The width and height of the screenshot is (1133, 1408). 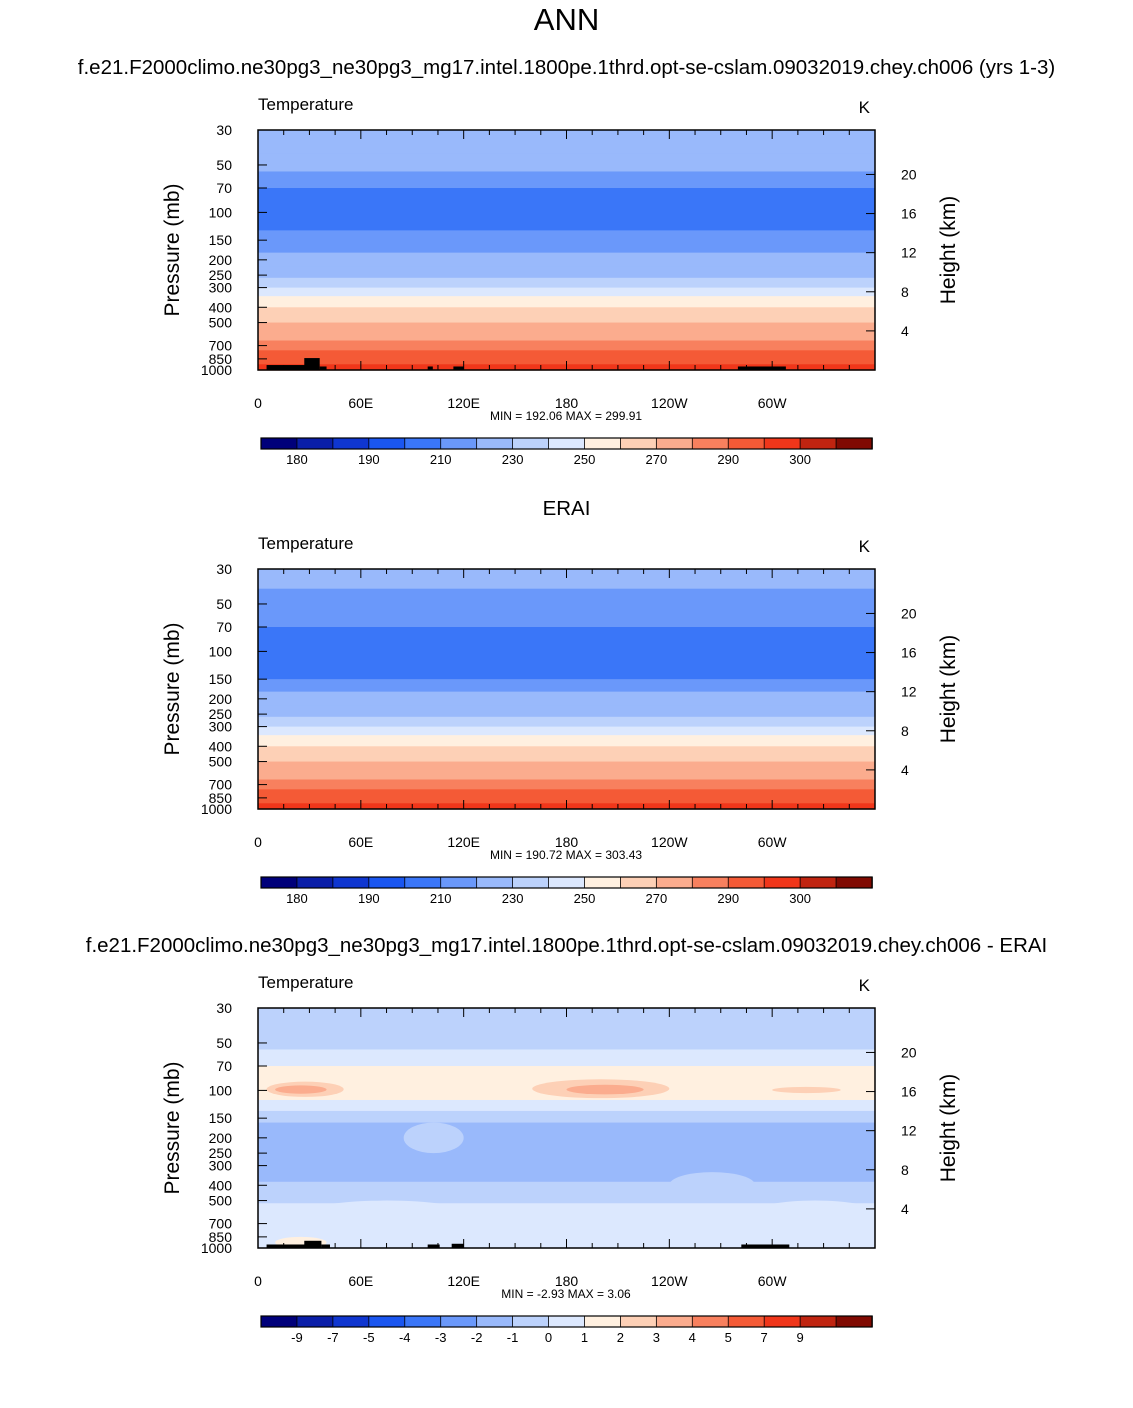 I want to click on y-tick-label: 150, so click(x=221, y=1118).